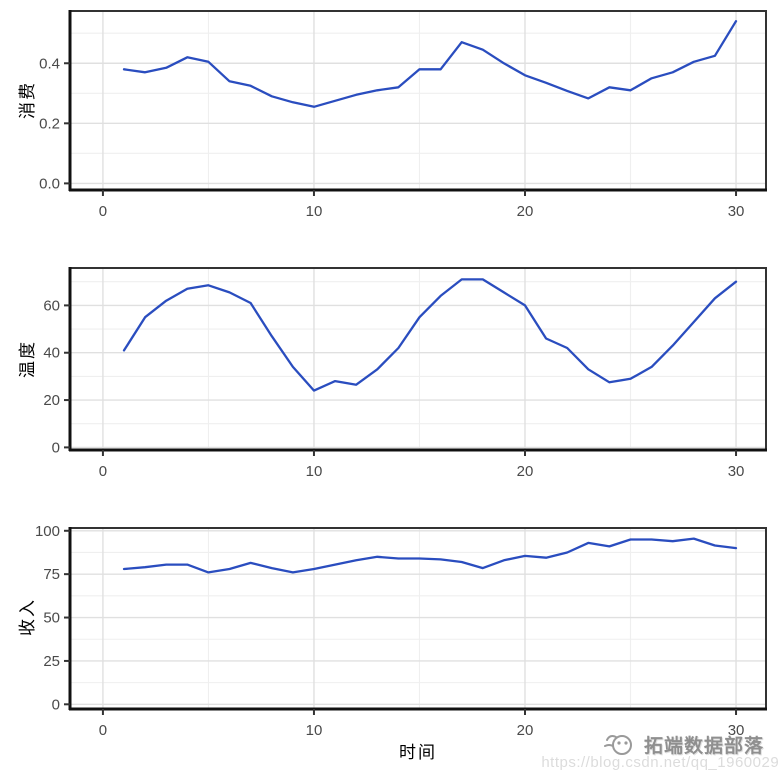  Describe the element at coordinates (47, 531) in the screenshot. I see `y-tick-label: 100` at that location.